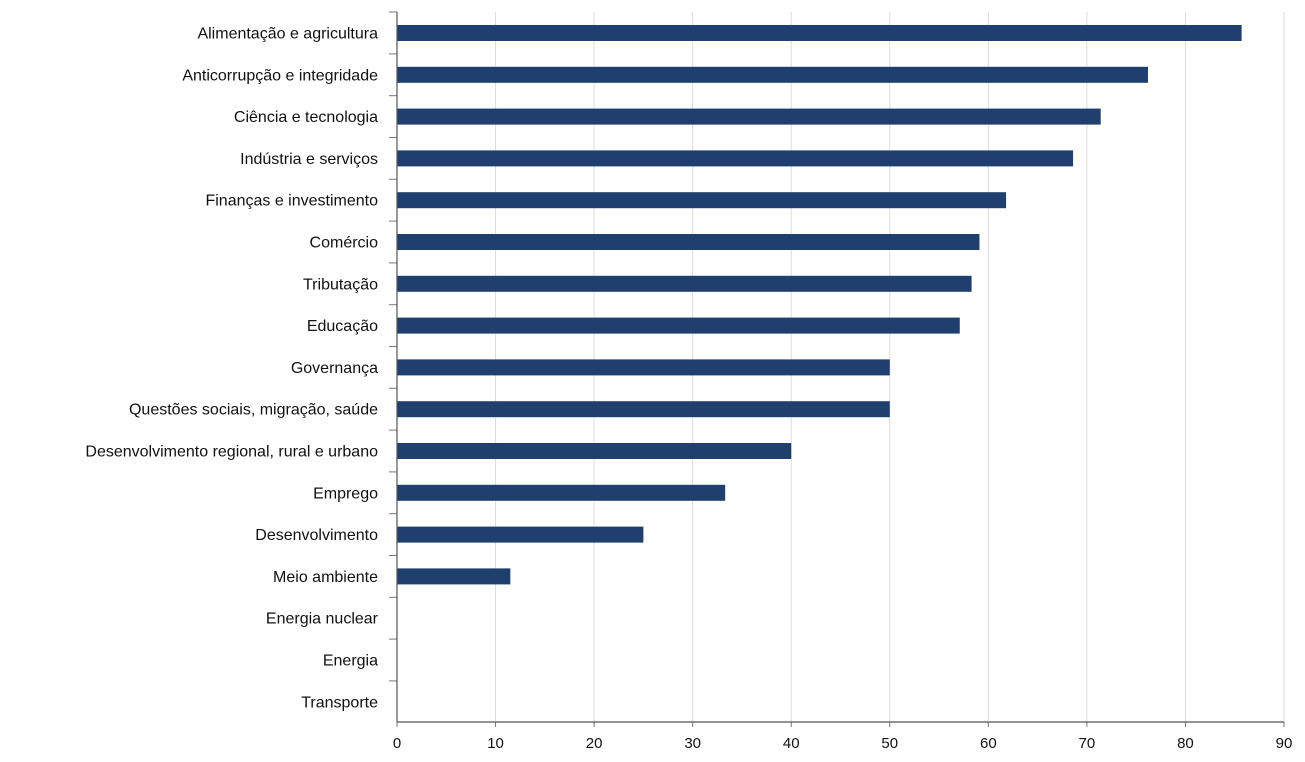 The height and width of the screenshot is (762, 1305). I want to click on x-tick-label: 30, so click(692, 743).